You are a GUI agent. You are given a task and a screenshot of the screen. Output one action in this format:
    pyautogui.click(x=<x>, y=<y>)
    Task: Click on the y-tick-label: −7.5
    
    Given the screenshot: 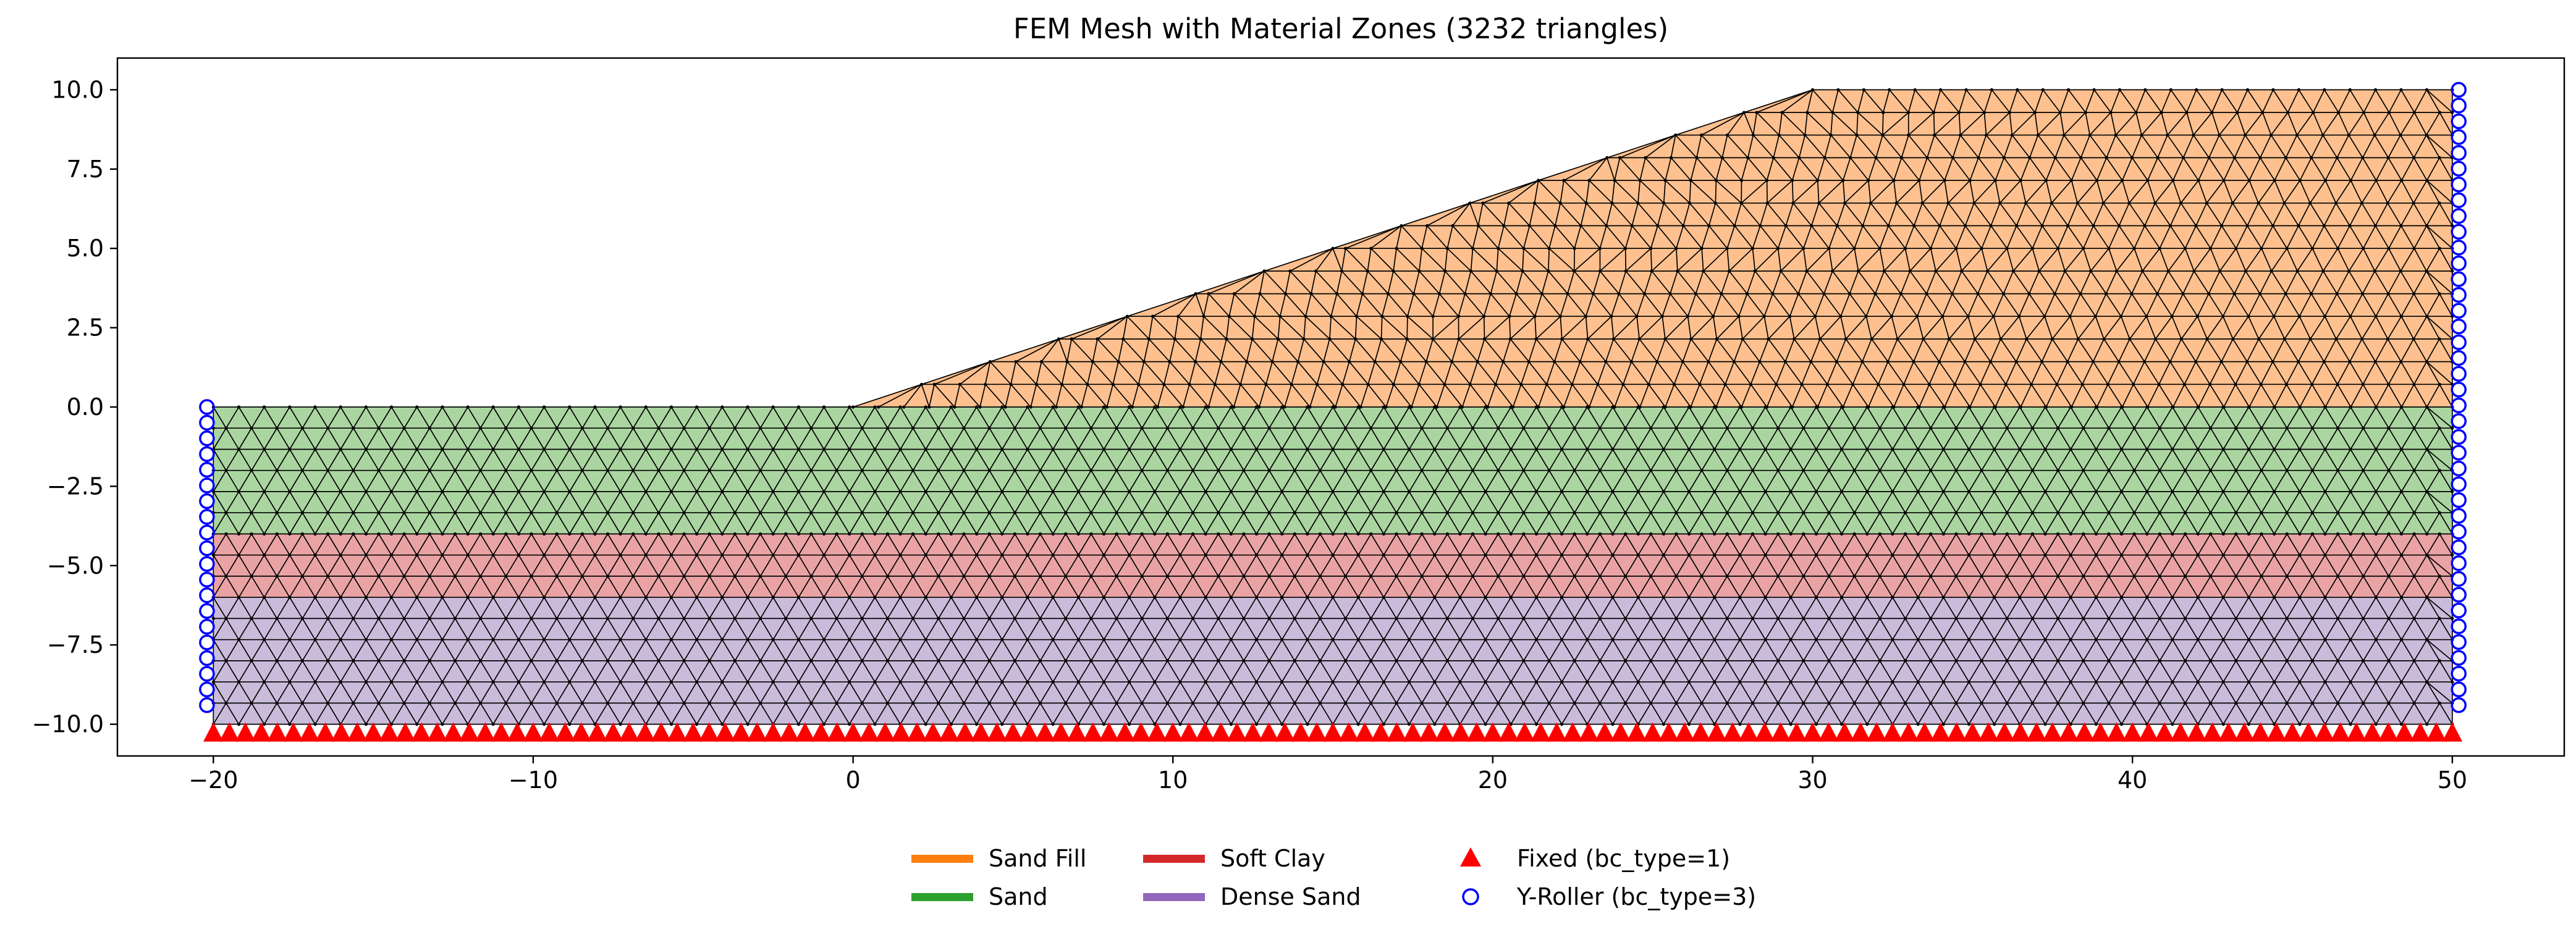 What is the action you would take?
    pyautogui.click(x=75, y=644)
    